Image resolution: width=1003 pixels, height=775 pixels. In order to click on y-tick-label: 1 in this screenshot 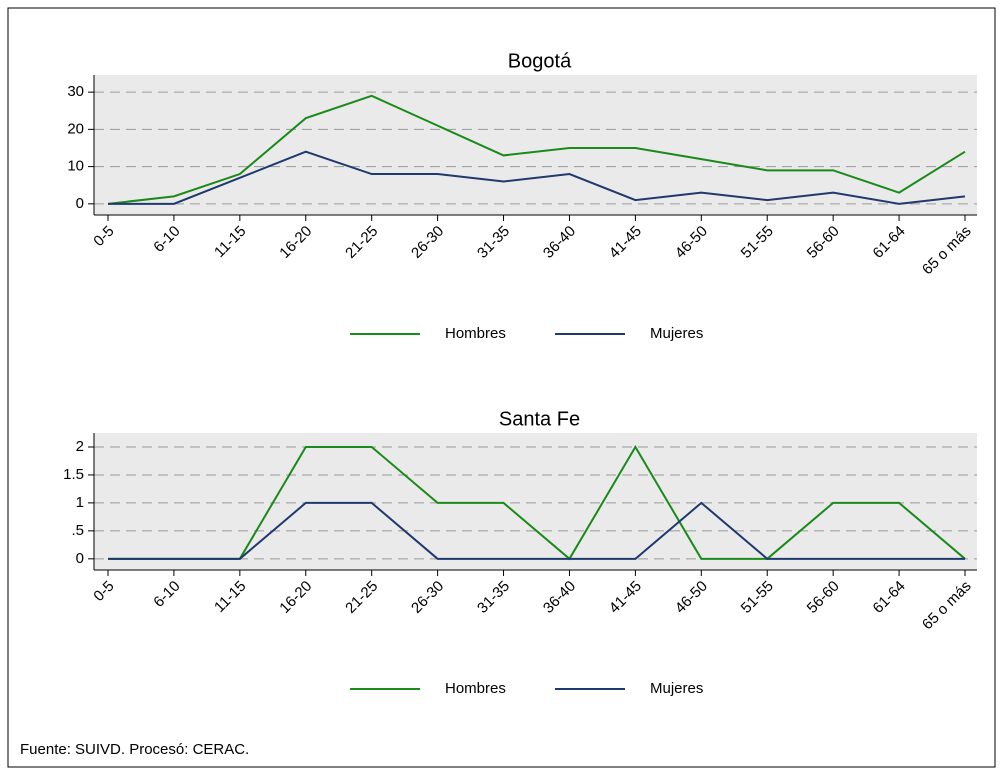, I will do `click(80, 502)`.